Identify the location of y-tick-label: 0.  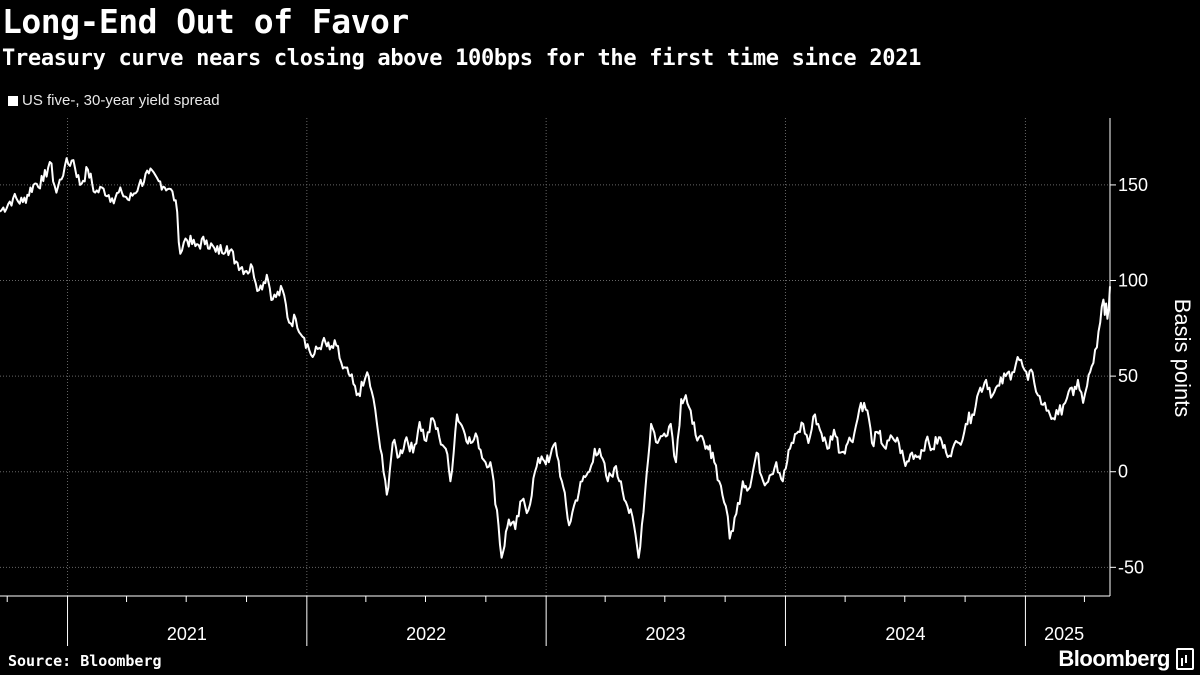
(1123, 472).